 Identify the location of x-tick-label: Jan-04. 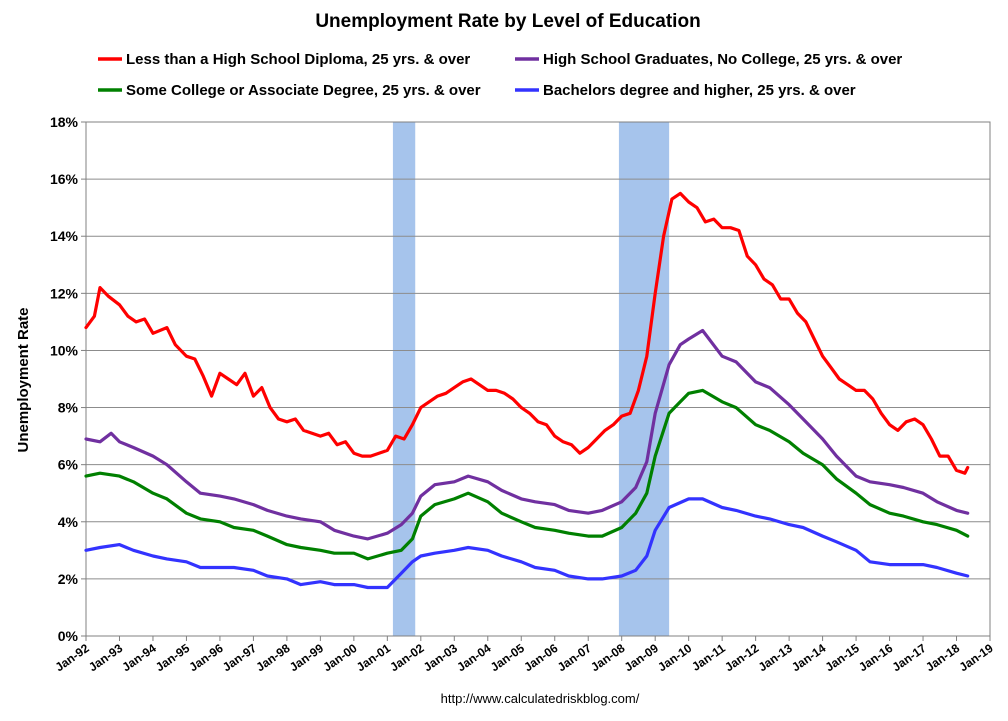
(473, 657).